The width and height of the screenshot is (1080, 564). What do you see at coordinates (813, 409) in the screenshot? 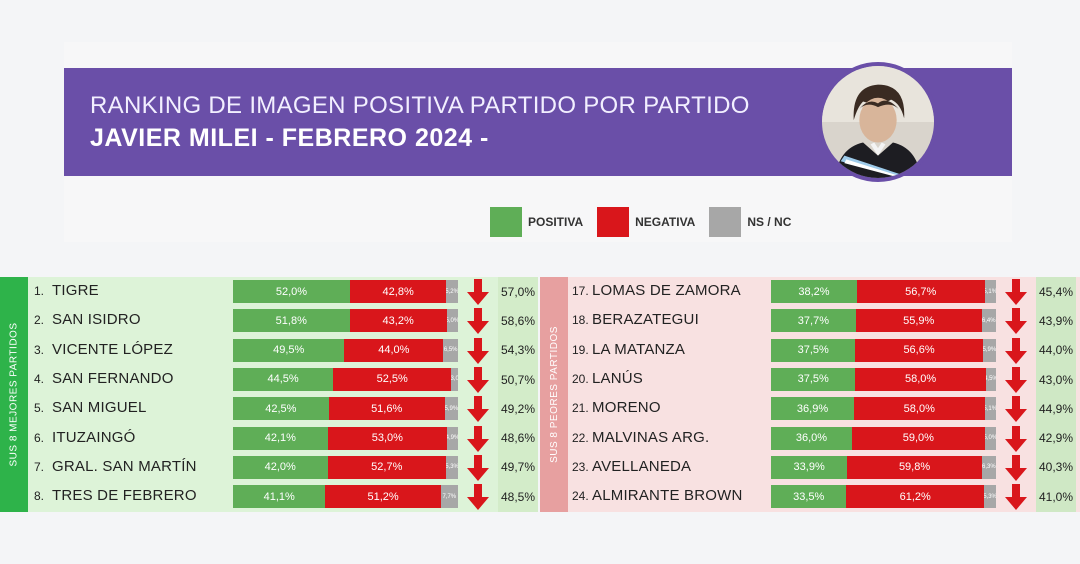
I see `positive-segment: 36,9%` at bounding box center [813, 409].